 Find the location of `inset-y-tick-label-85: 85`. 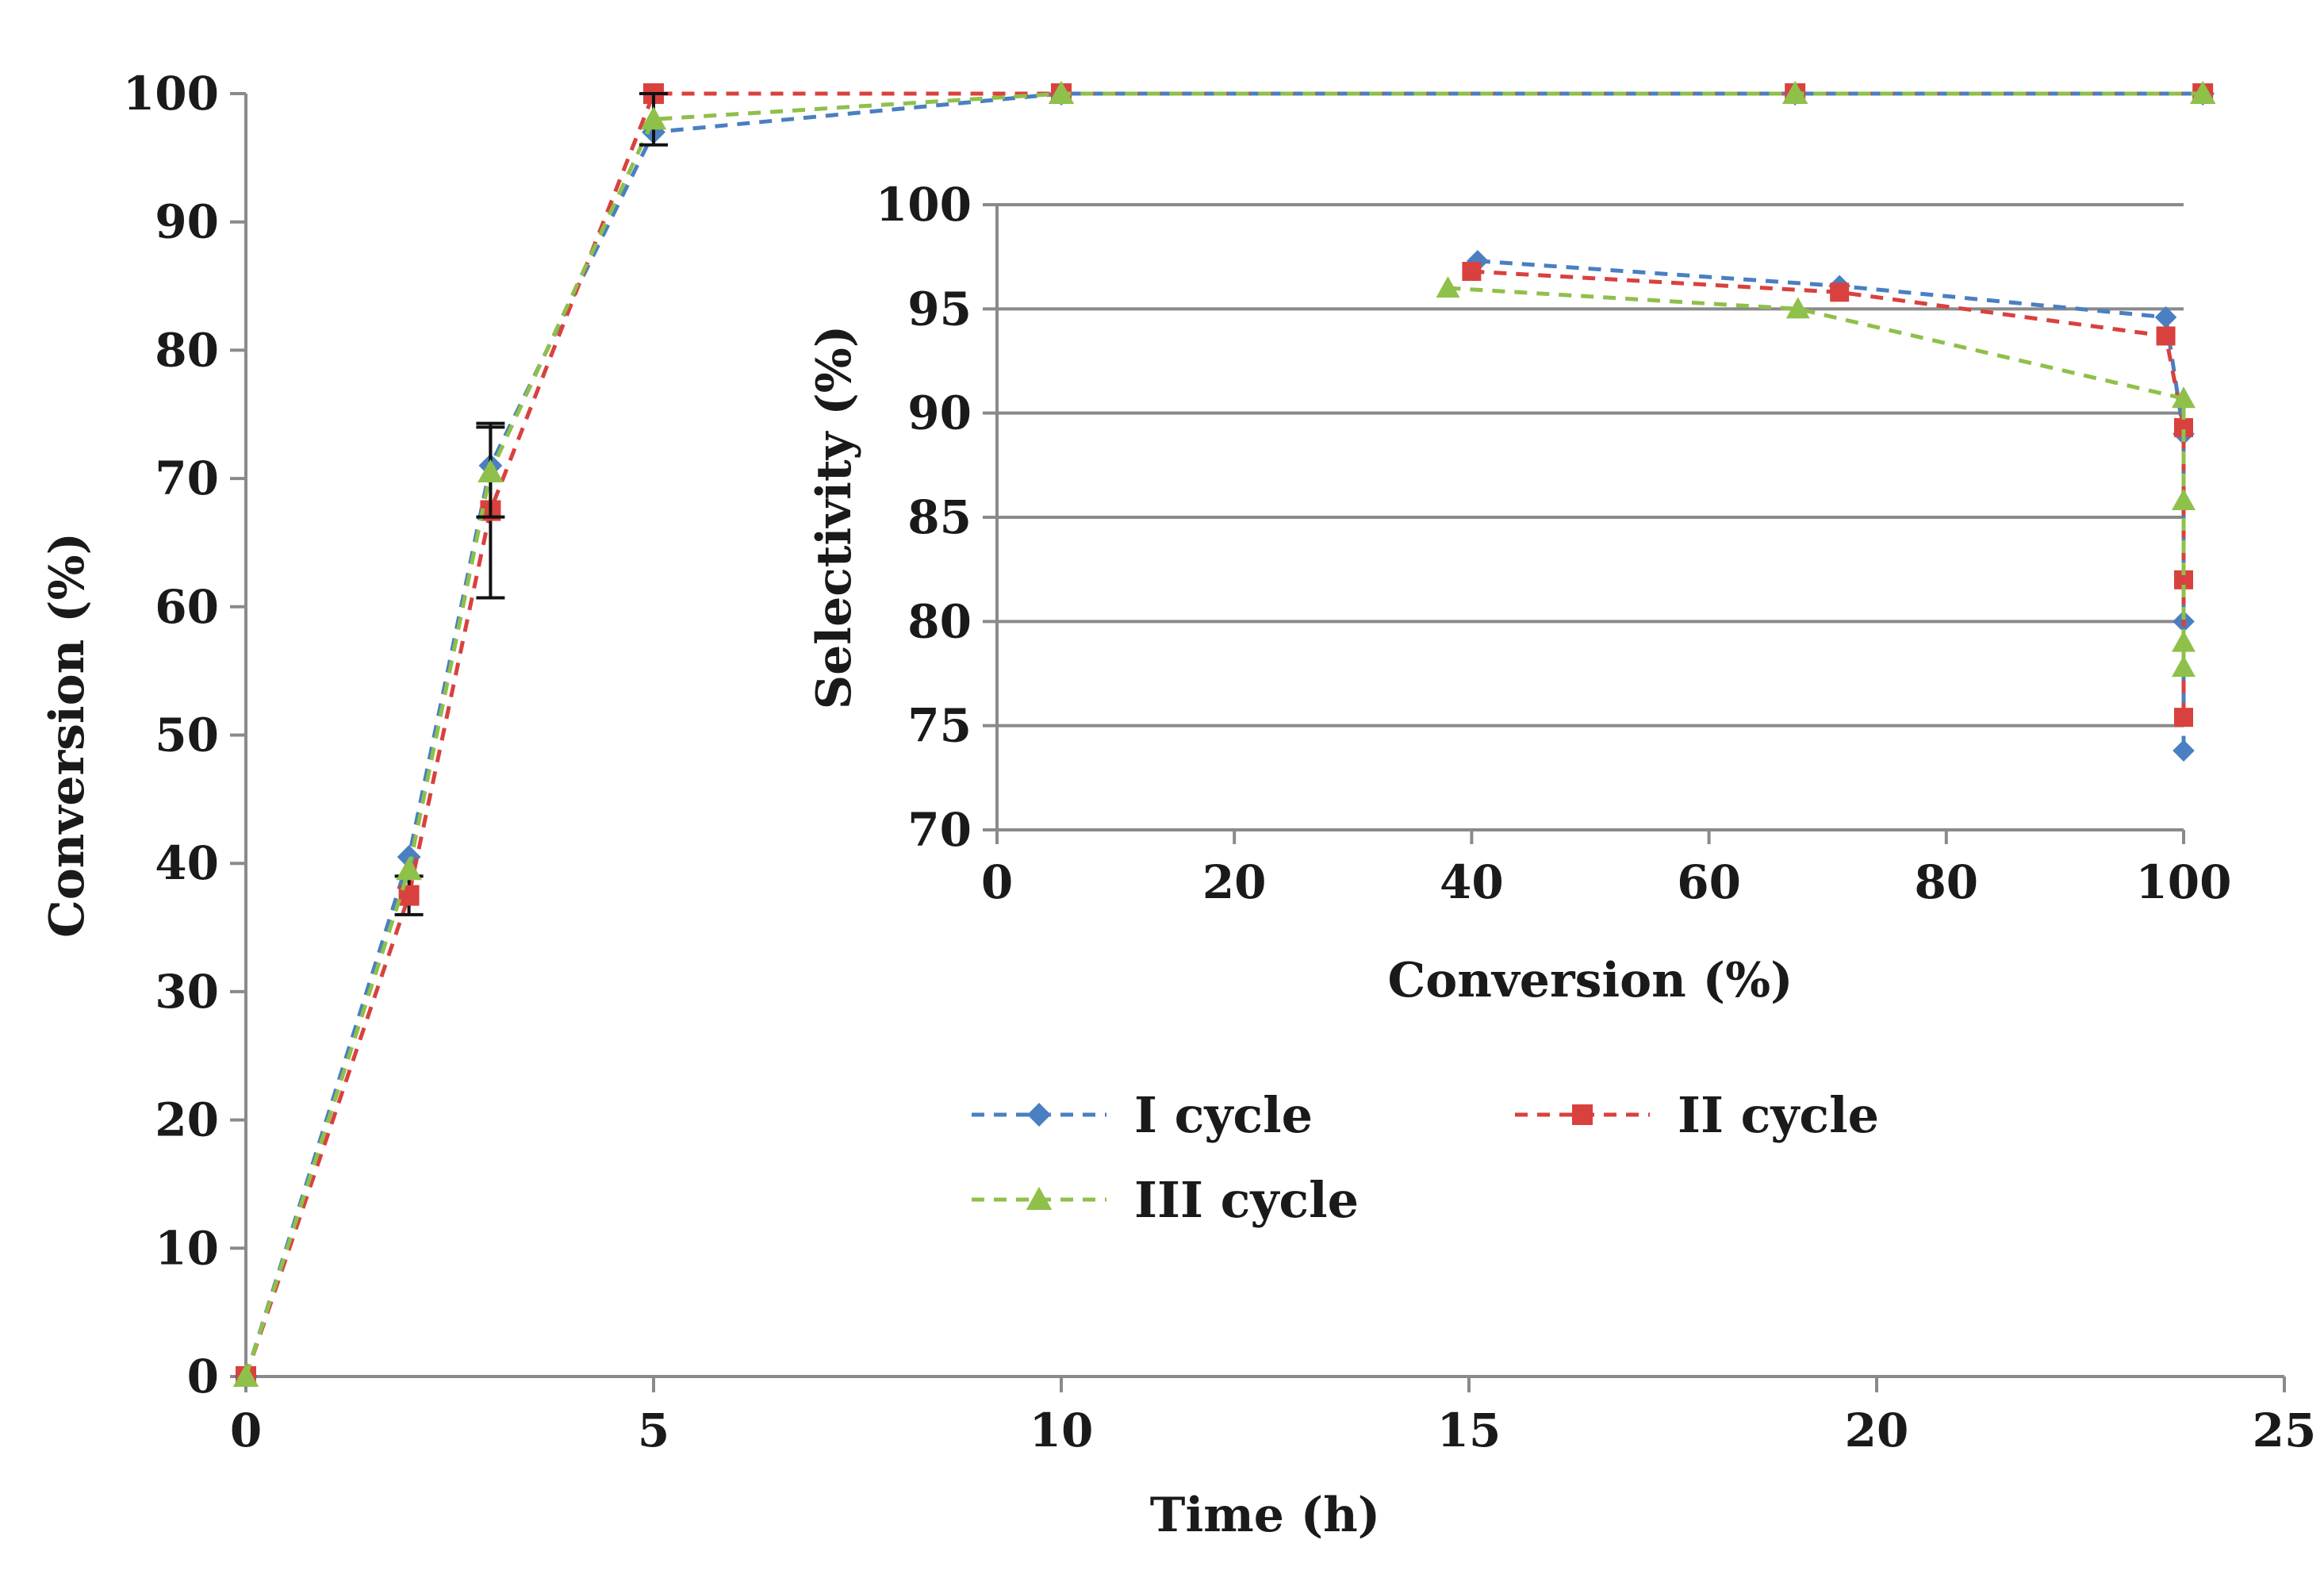

inset-y-tick-label-85: 85 is located at coordinates (939, 517).